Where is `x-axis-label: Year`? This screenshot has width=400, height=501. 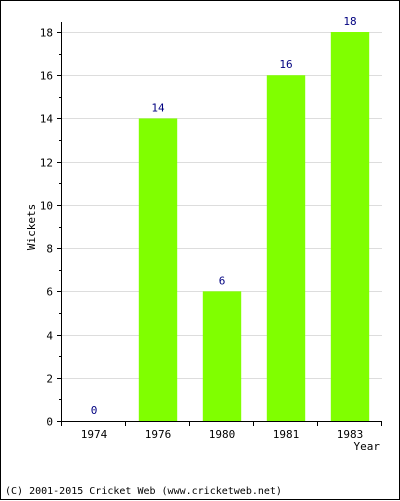
x-axis-label: Year is located at coordinates (367, 446).